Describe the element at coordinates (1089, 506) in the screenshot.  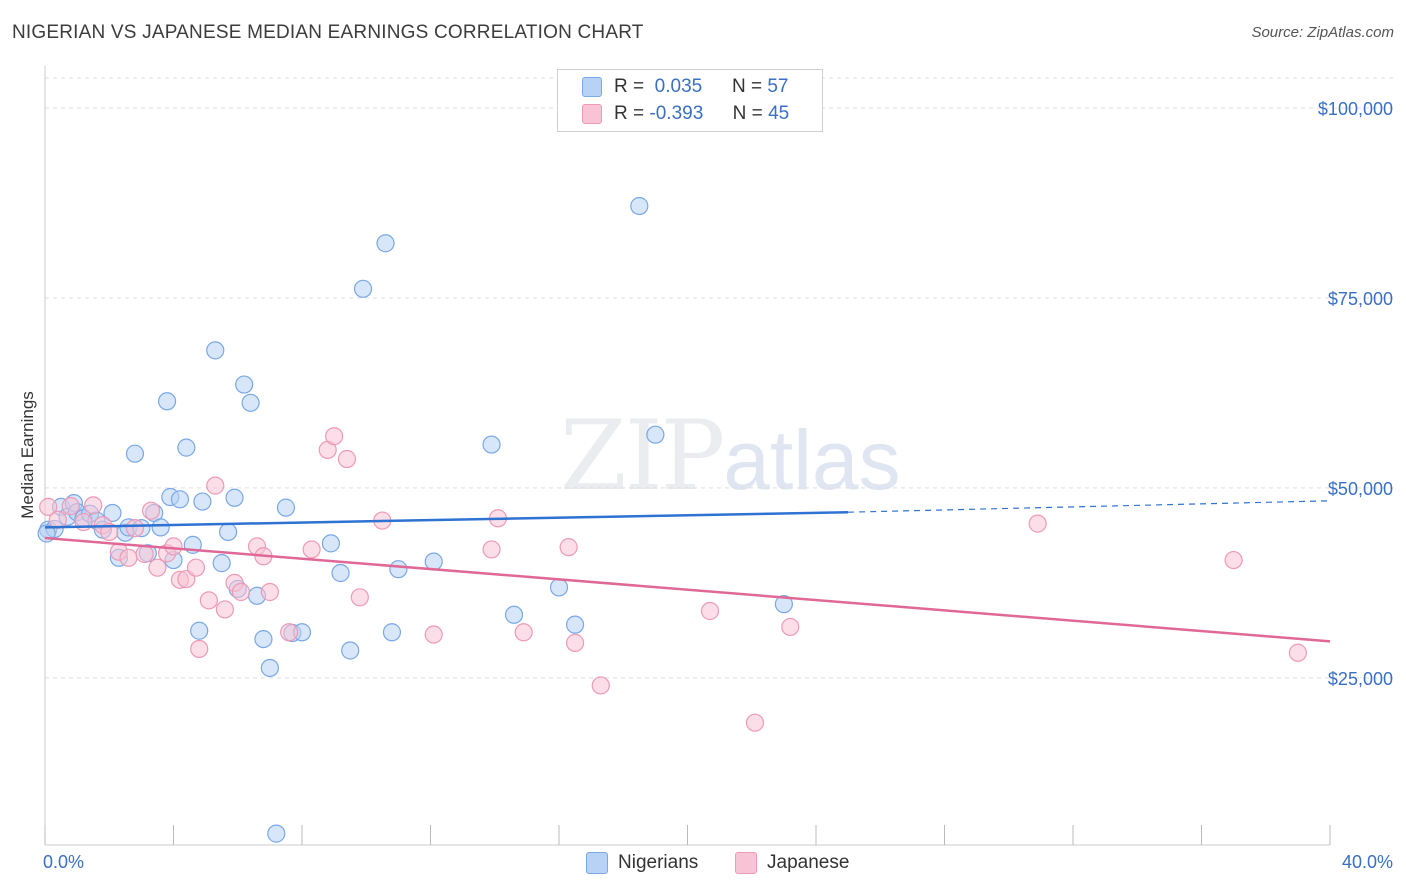
I see `nigerian-trend-extension` at that location.